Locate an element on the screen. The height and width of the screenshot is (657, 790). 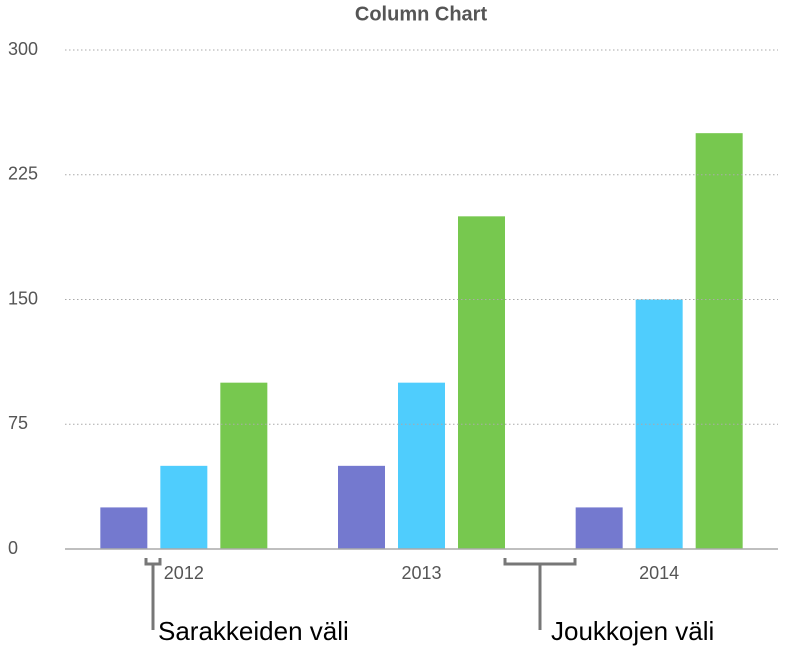
y-tick-label: 225 is located at coordinates (23, 174).